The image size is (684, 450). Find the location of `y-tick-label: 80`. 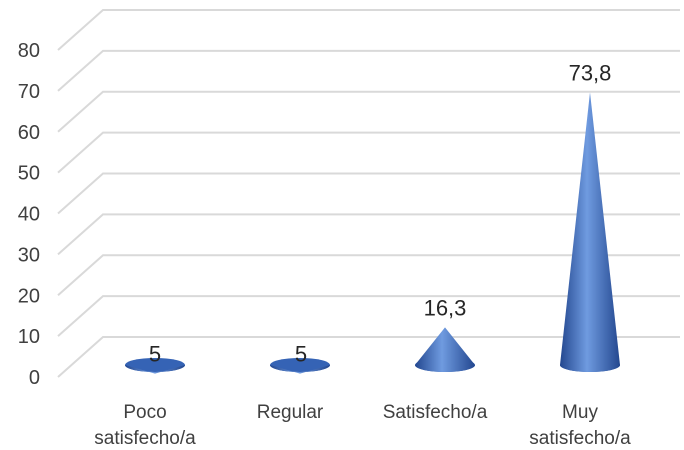

y-tick-label: 80 is located at coordinates (29, 51).